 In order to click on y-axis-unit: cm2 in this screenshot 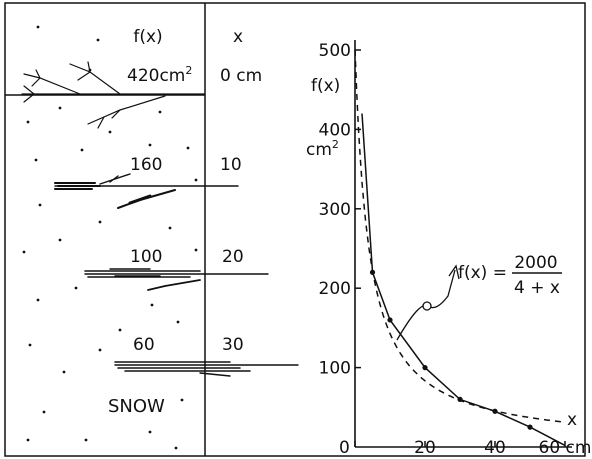, I will do `click(322, 149)`.